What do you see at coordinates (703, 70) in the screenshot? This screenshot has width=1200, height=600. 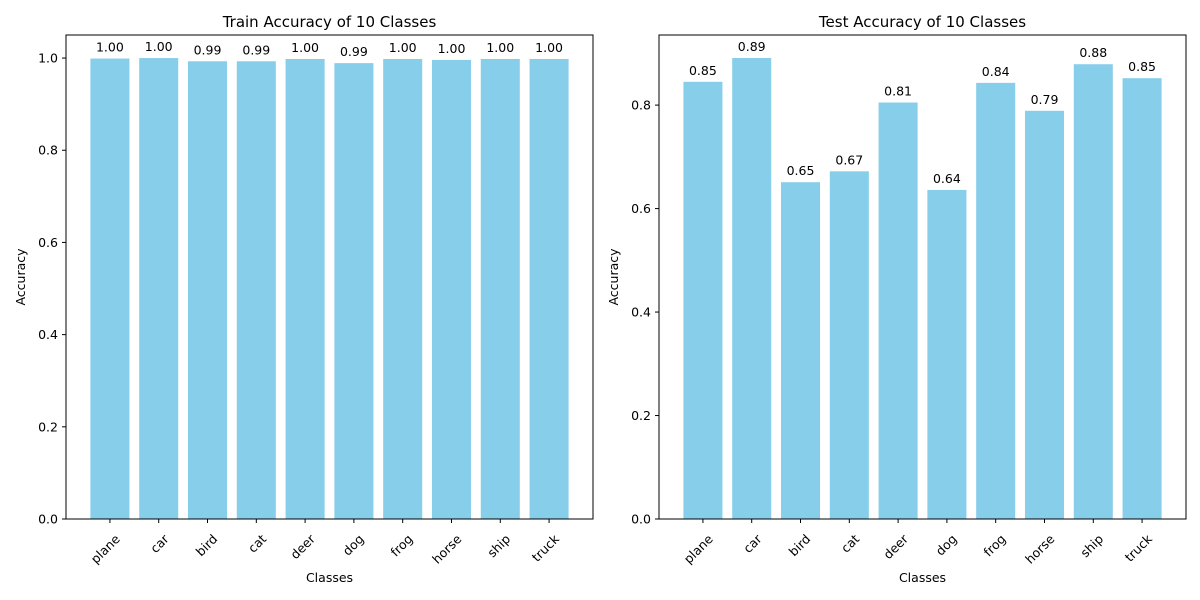 I see `test-data-label-plane: 0.85` at bounding box center [703, 70].